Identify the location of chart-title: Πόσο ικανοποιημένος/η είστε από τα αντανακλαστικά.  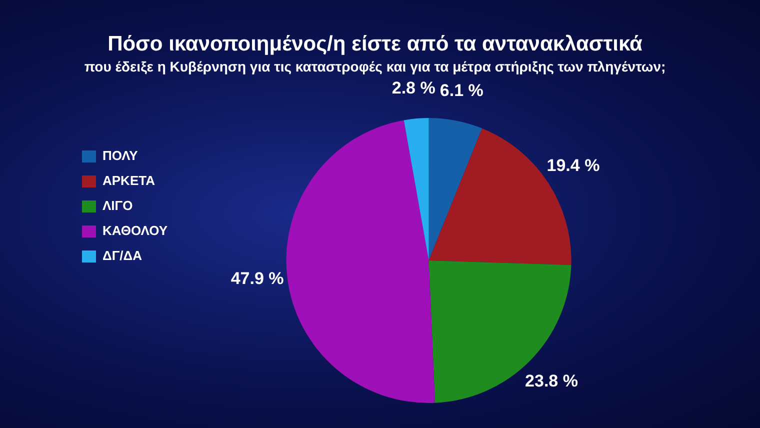
(375, 44).